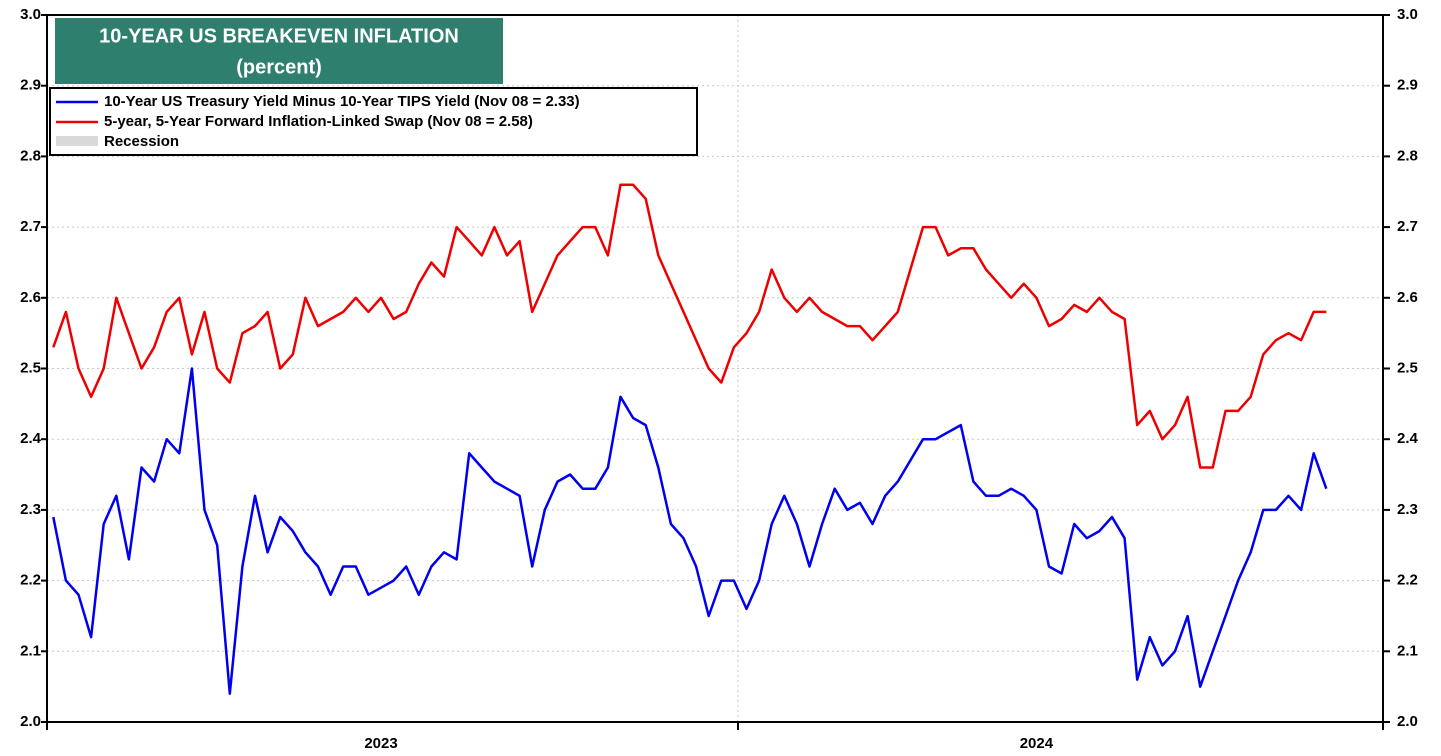 This screenshot has height=756, width=1441. I want to click on y2-tick-label: 2.6, so click(1407, 297).